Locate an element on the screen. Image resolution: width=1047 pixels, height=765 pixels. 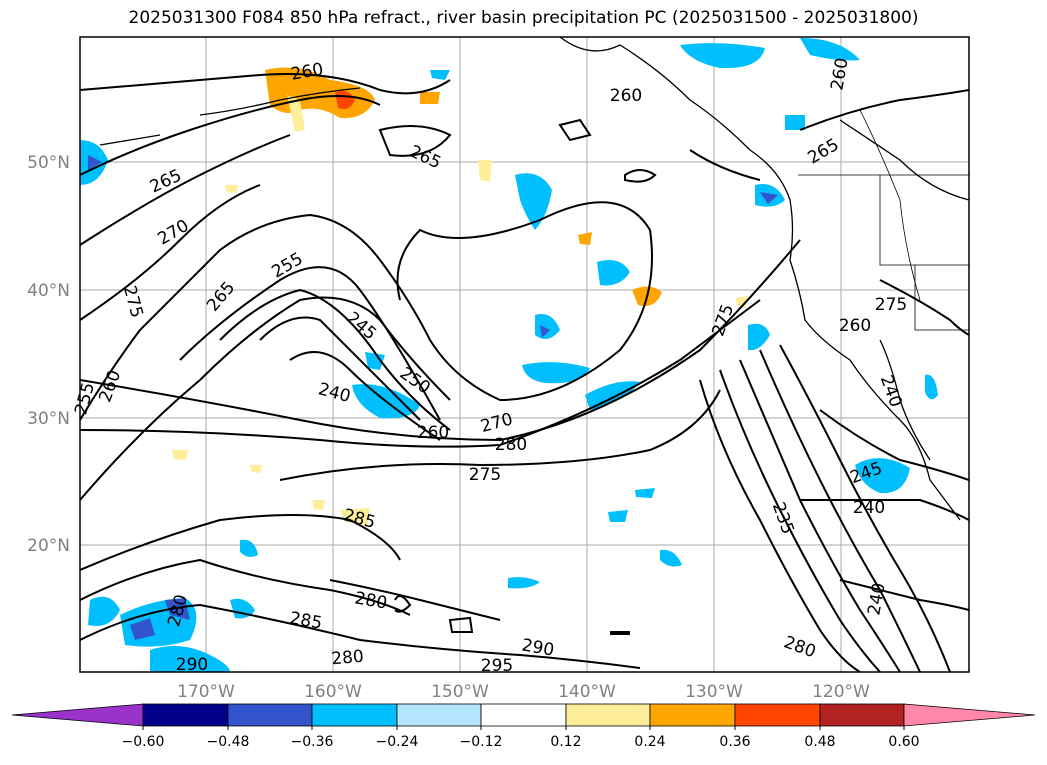
colorbar-tick-label: −0.12 is located at coordinates (481, 742).